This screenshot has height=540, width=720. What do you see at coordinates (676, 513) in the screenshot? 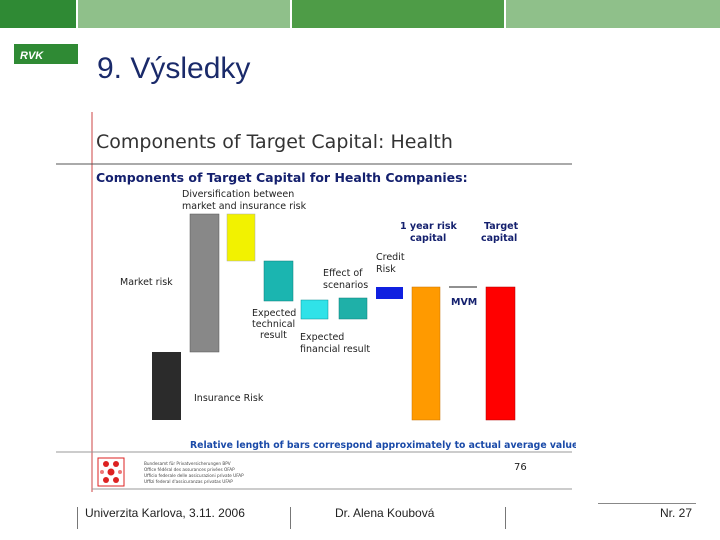
I see `footer-page-number: Nr. 27` at bounding box center [676, 513].